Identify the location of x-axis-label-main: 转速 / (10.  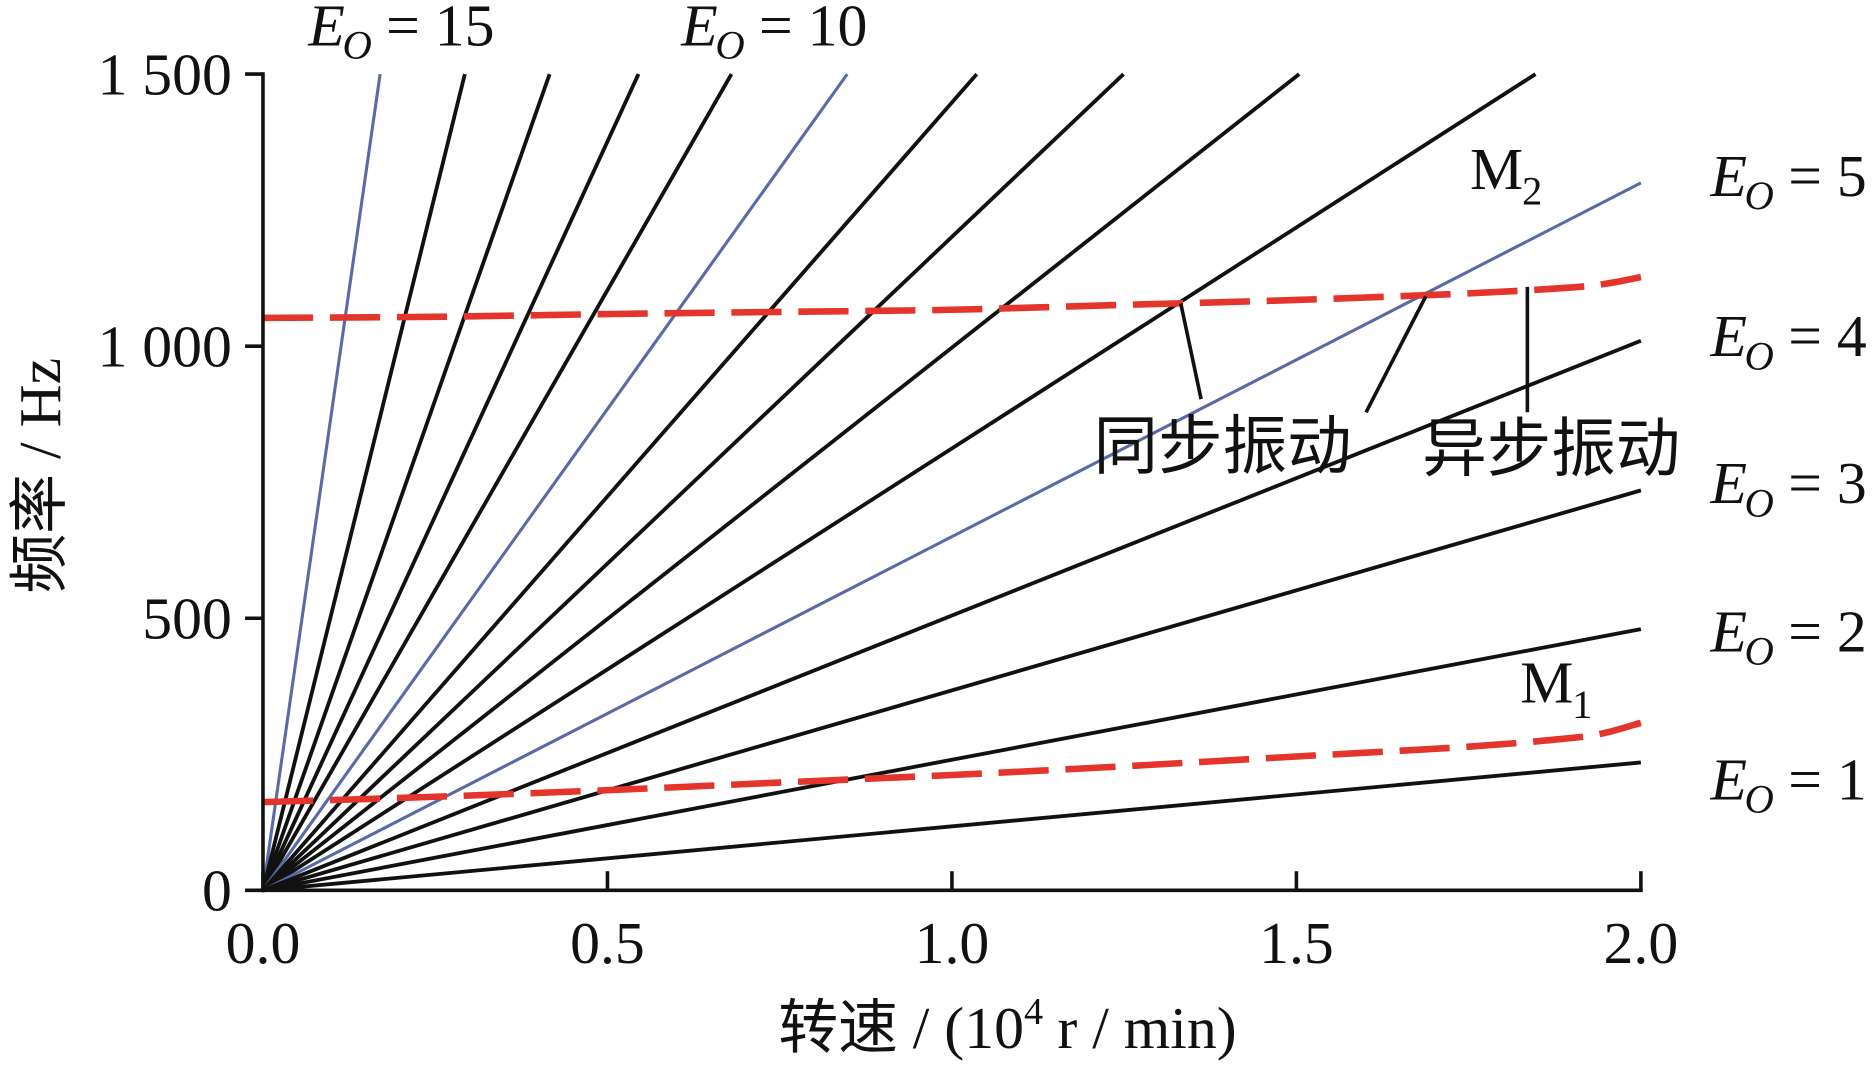
(901, 1028).